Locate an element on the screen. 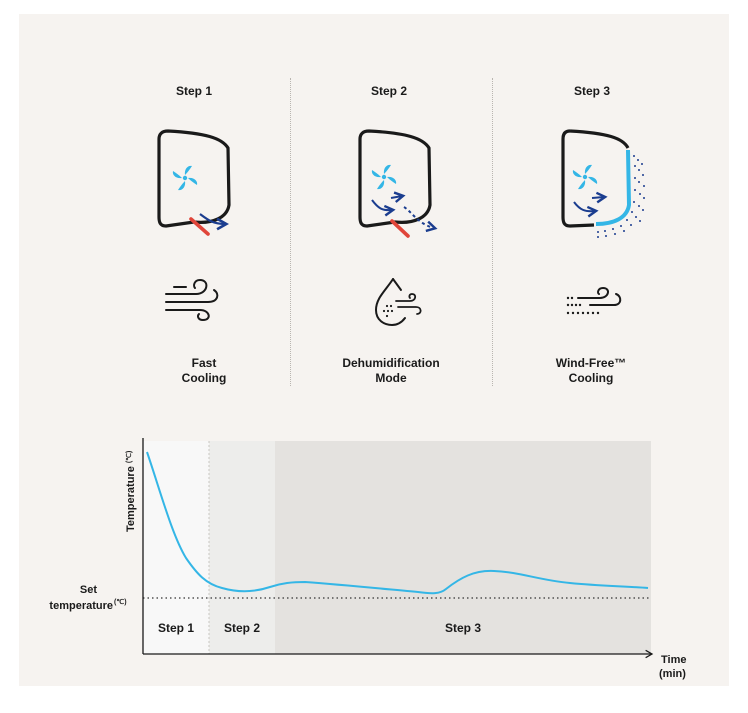  water-drop-icon is located at coordinates (398, 302).